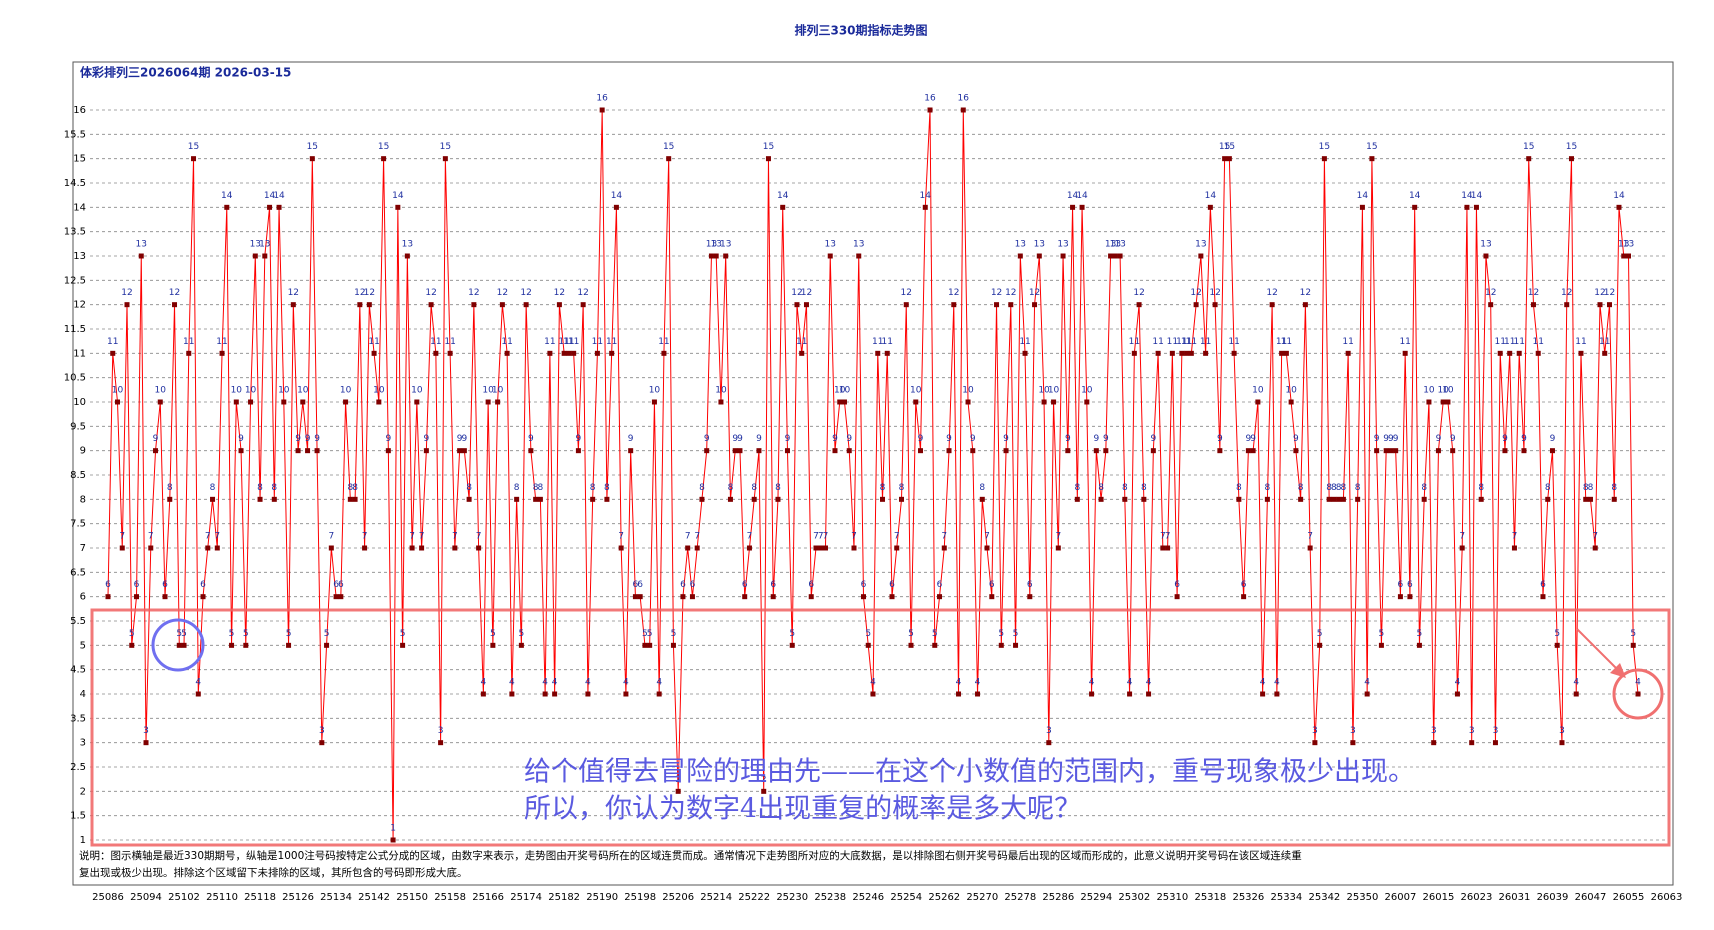  I want to click on x-tick-label: 25166, so click(488, 897).